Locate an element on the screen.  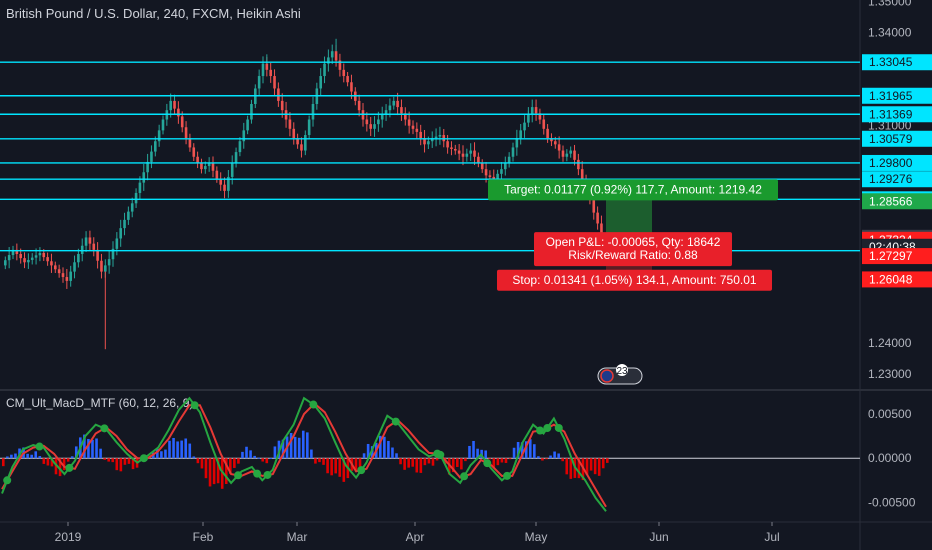
price-tag: 1.29276 is located at coordinates (897, 179).